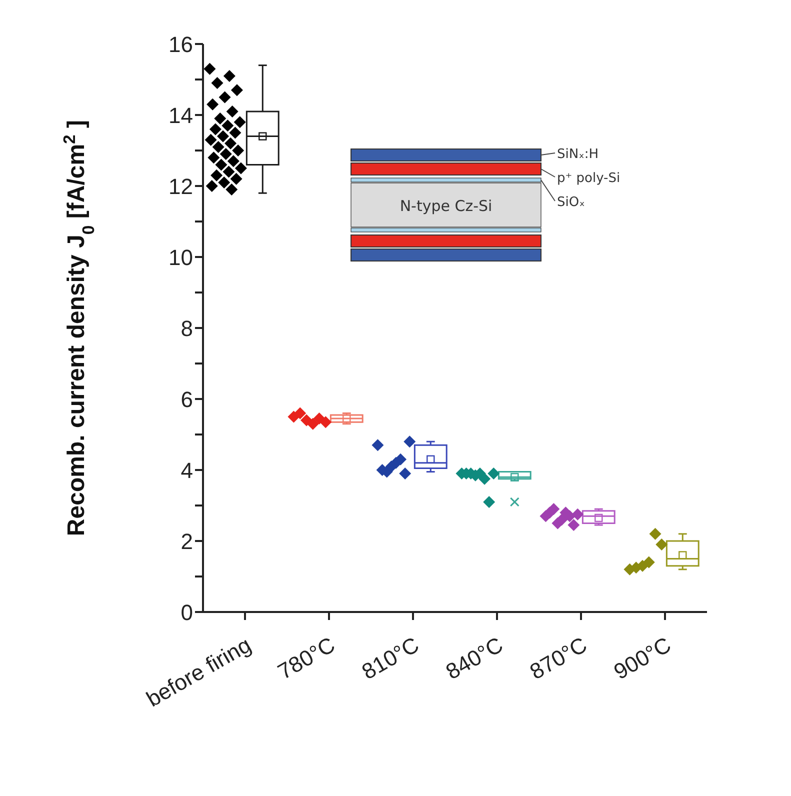 The width and height of the screenshot is (791, 796). What do you see at coordinates (588, 178) in the screenshot?
I see `annotation: p⁺ poly-Si` at bounding box center [588, 178].